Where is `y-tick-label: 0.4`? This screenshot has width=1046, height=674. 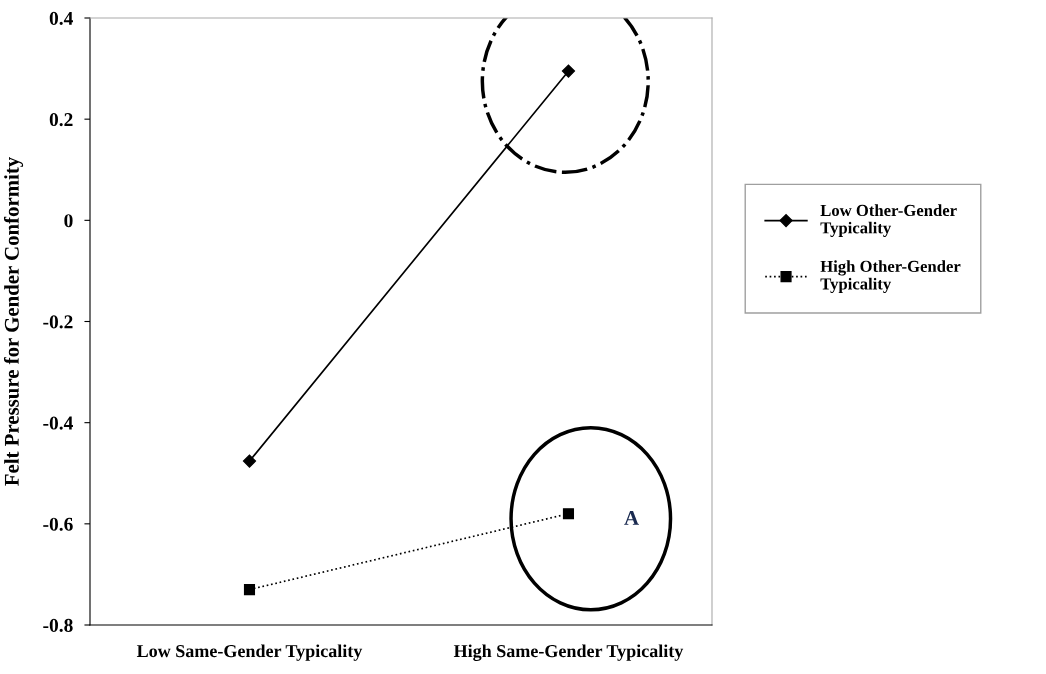 y-tick-label: 0.4 is located at coordinates (61, 18).